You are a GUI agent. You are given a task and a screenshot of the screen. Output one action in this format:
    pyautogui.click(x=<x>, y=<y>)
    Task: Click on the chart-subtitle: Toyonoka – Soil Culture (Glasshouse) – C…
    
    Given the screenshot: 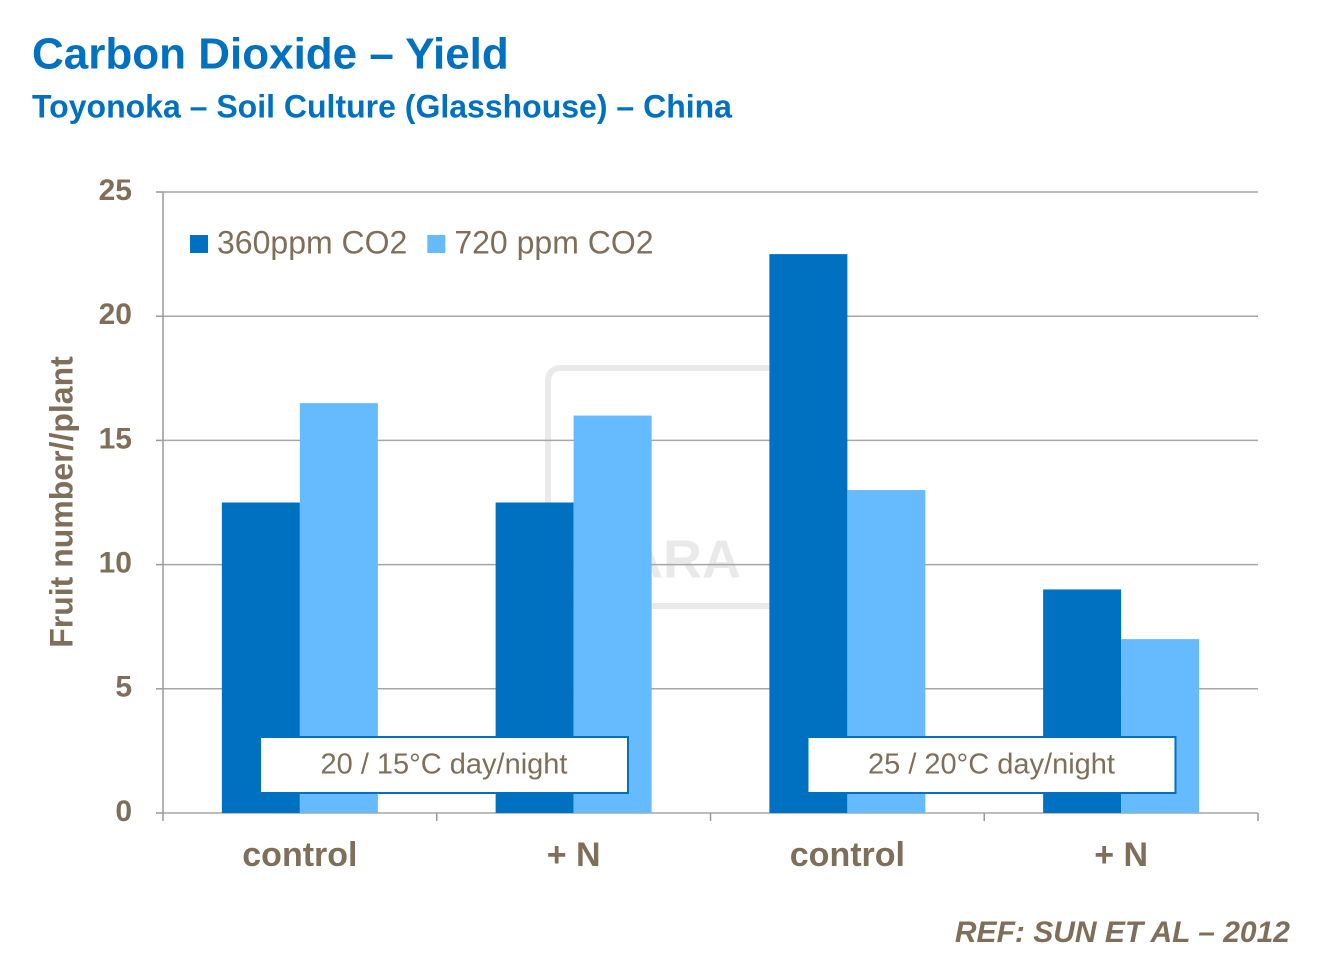 What is the action you would take?
    pyautogui.click(x=382, y=106)
    